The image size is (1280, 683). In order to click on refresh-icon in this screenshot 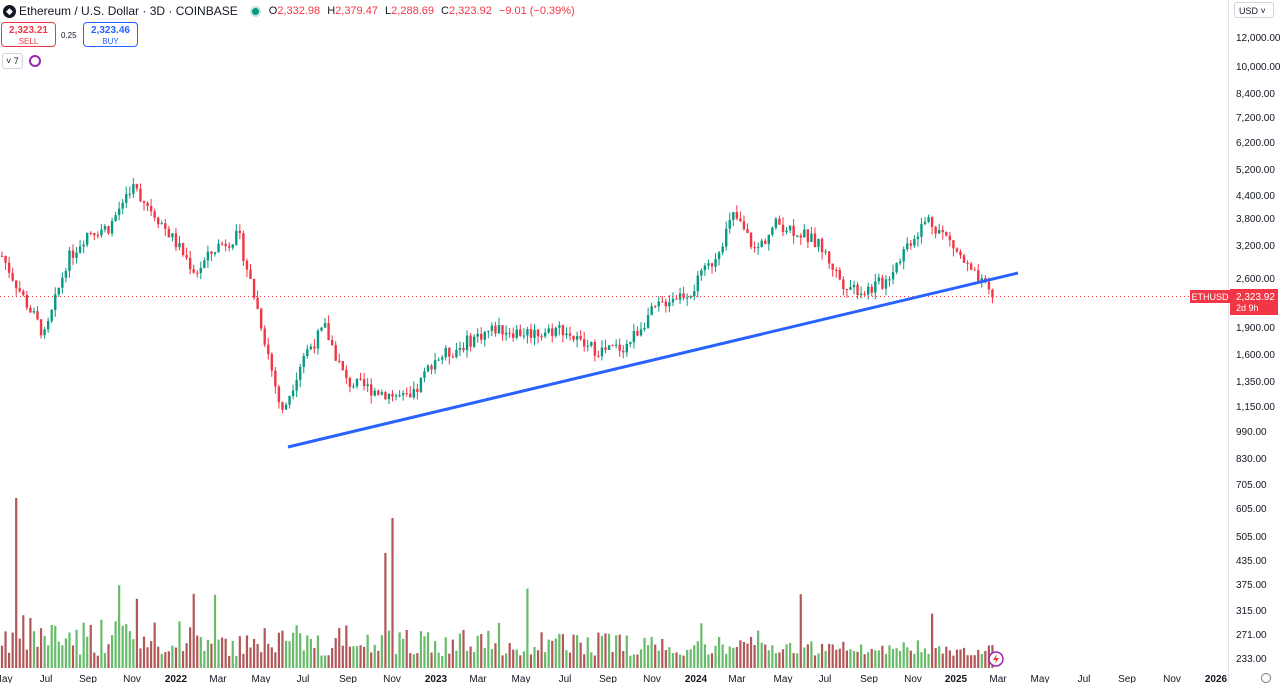, I will do `click(34, 61)`.